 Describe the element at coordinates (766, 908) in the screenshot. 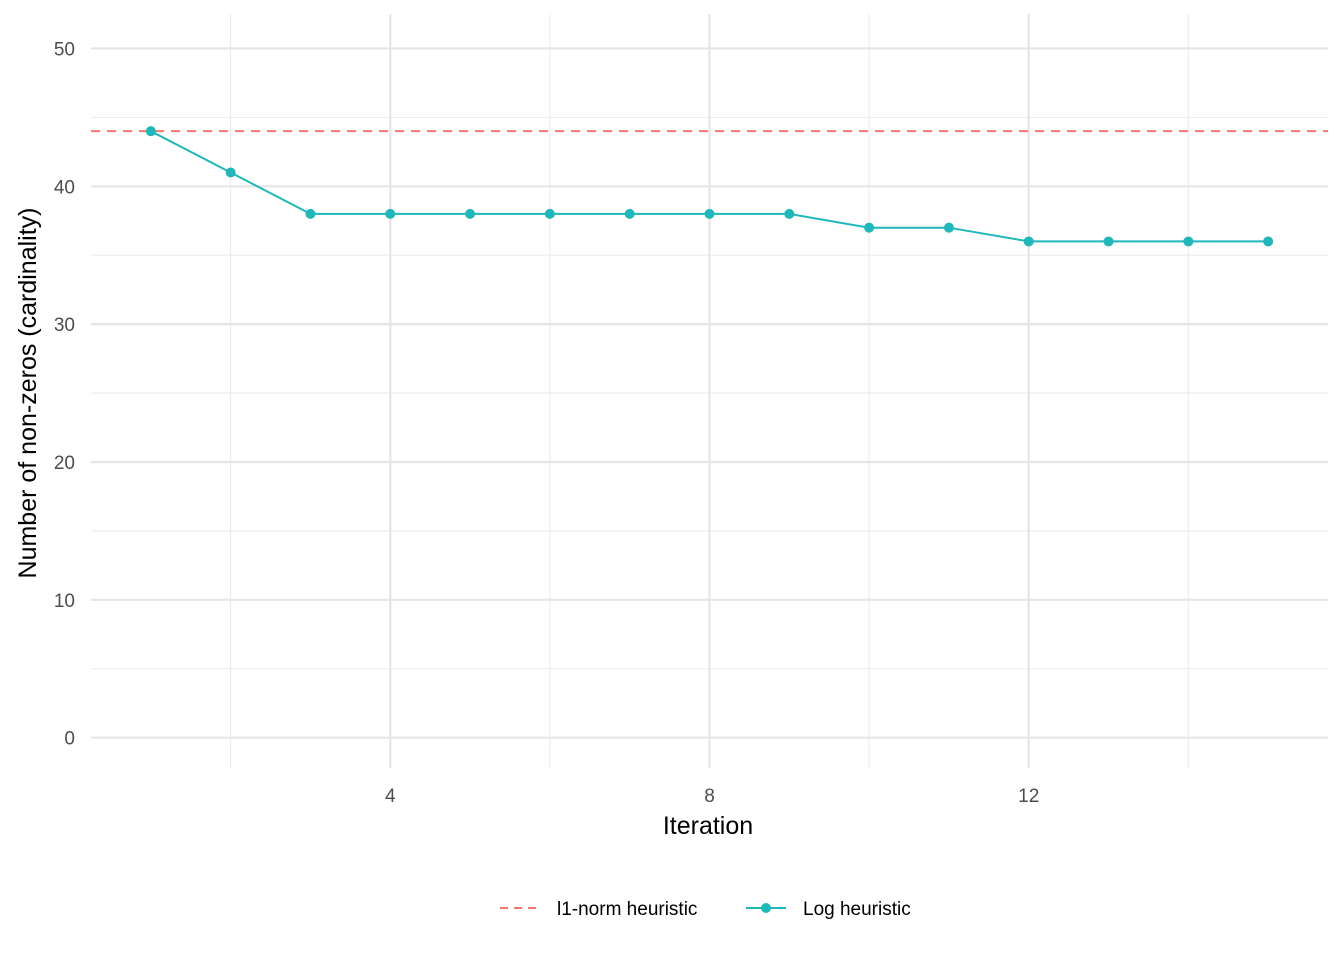

I see `legend-key-point` at that location.